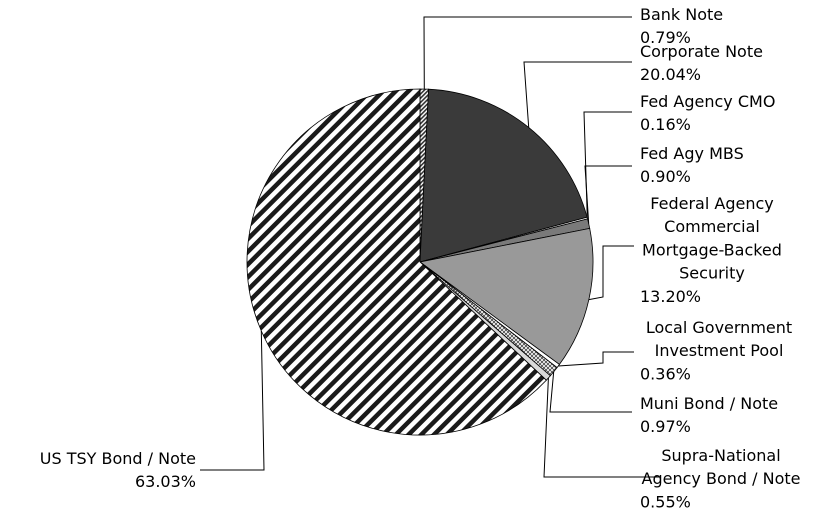 This screenshot has width=837, height=519. I want to click on leader-line-federal-agency-commercial-mortgage-backed-security, so click(611, 273).